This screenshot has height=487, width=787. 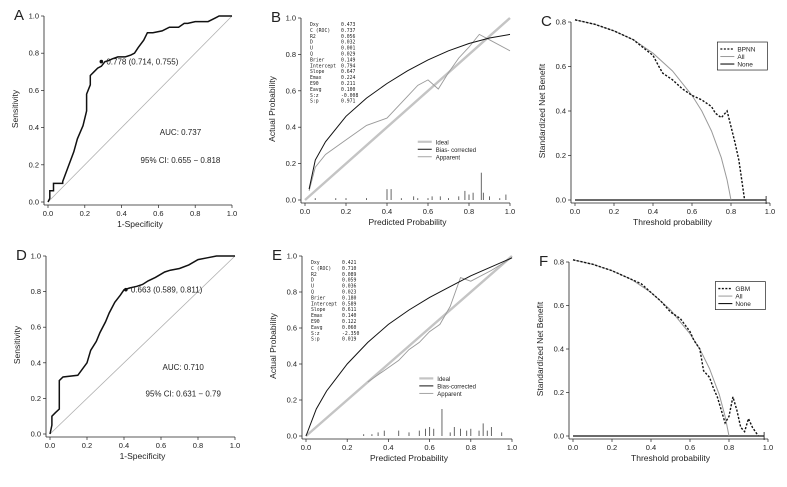 I want to click on stat-name: Intercept, so click(x=324, y=304).